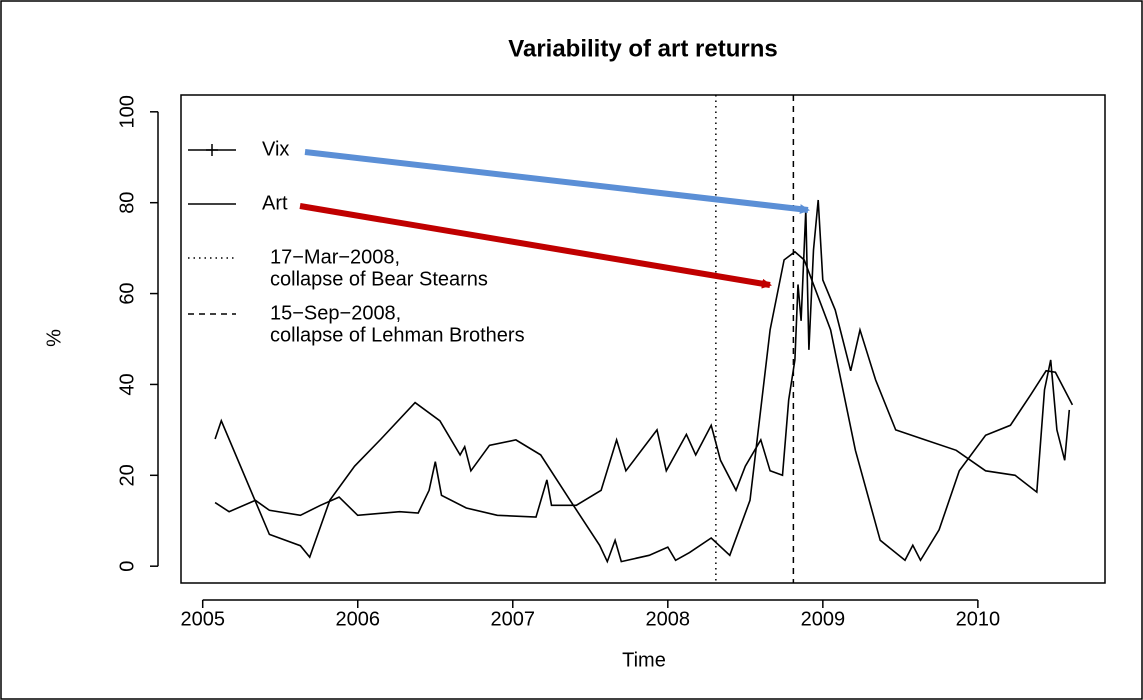 The width and height of the screenshot is (1143, 700). Describe the element at coordinates (127, 475) in the screenshot. I see `y-tick-label: 20` at that location.